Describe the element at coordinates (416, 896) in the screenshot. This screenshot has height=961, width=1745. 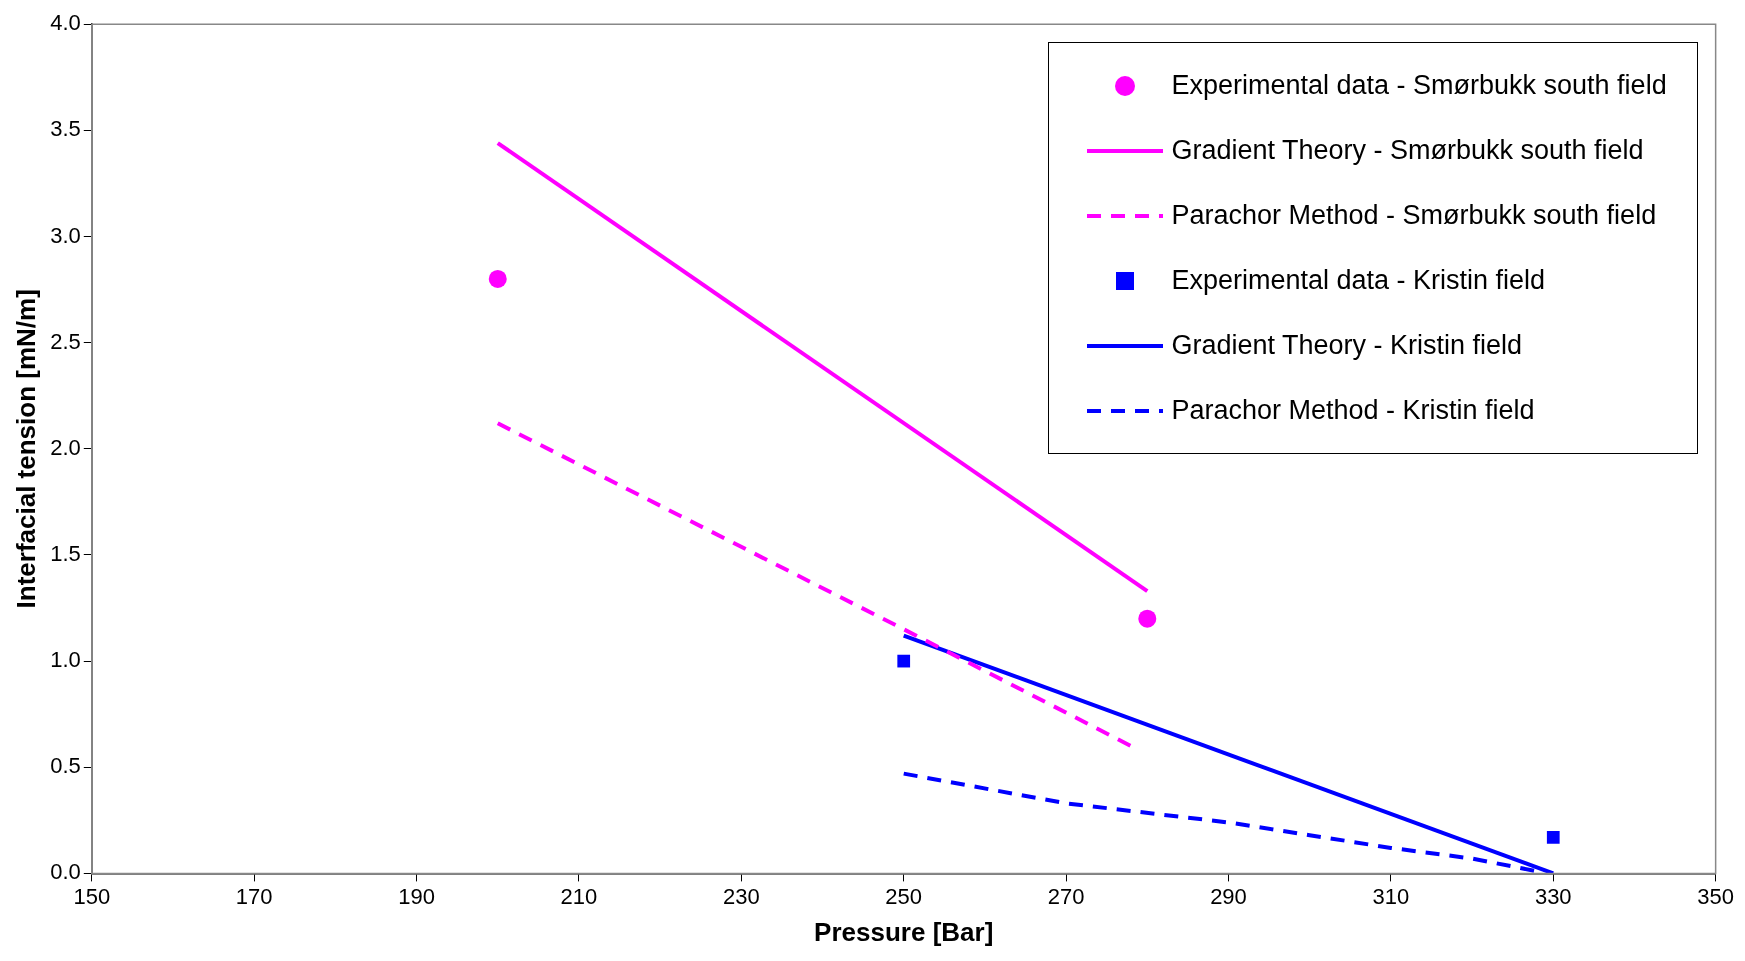
I see `x-tick-label: 190` at that location.